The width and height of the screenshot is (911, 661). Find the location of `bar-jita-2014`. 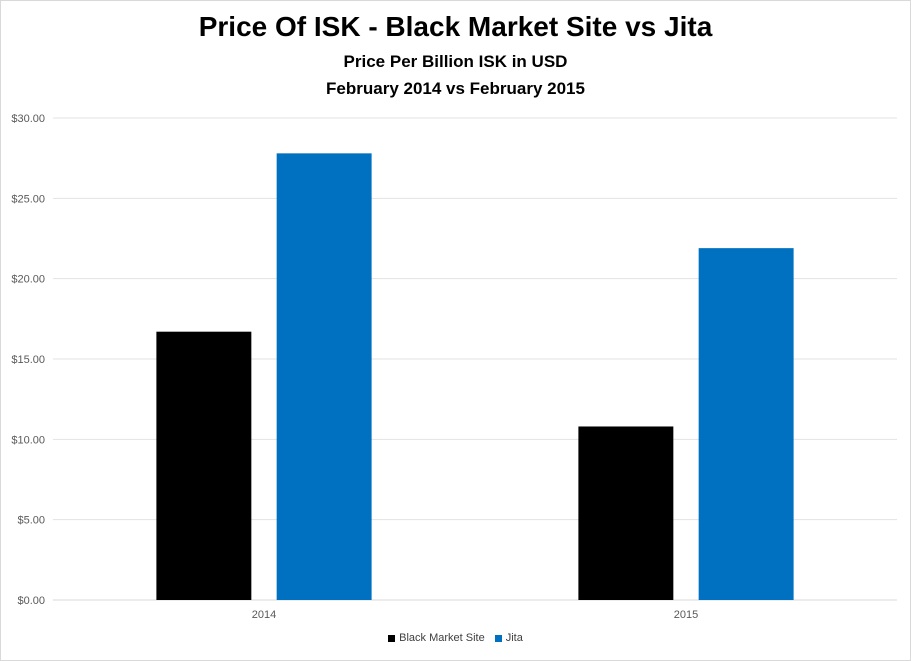

bar-jita-2014 is located at coordinates (324, 376).